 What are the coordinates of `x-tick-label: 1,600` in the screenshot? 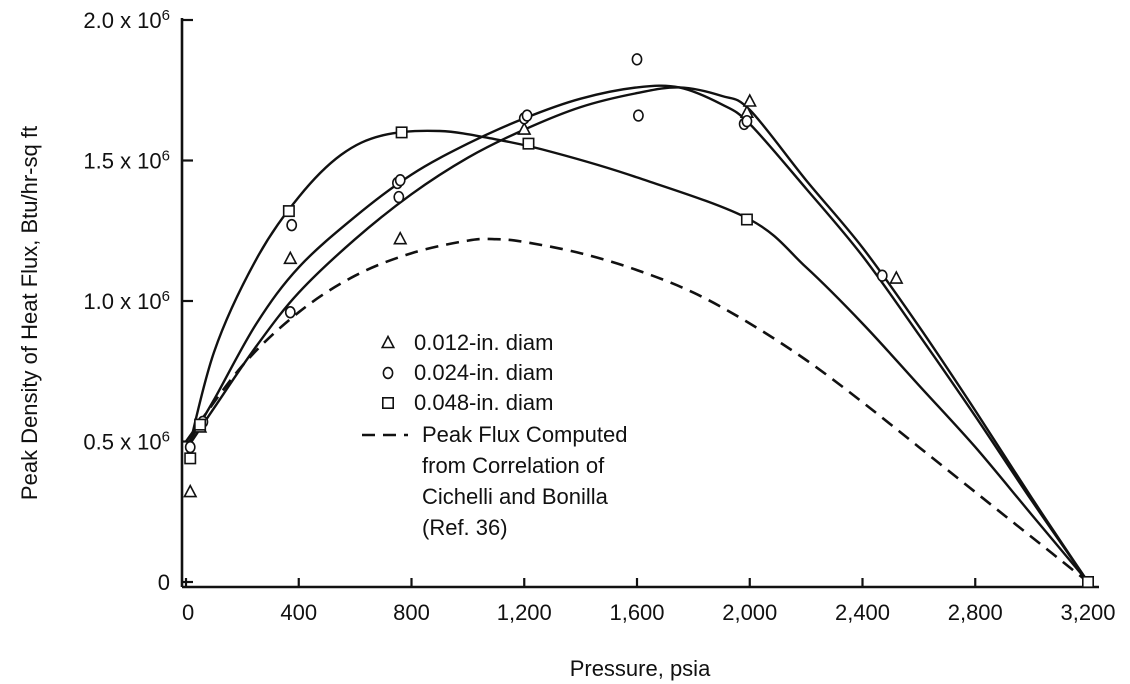 It's located at (636, 612).